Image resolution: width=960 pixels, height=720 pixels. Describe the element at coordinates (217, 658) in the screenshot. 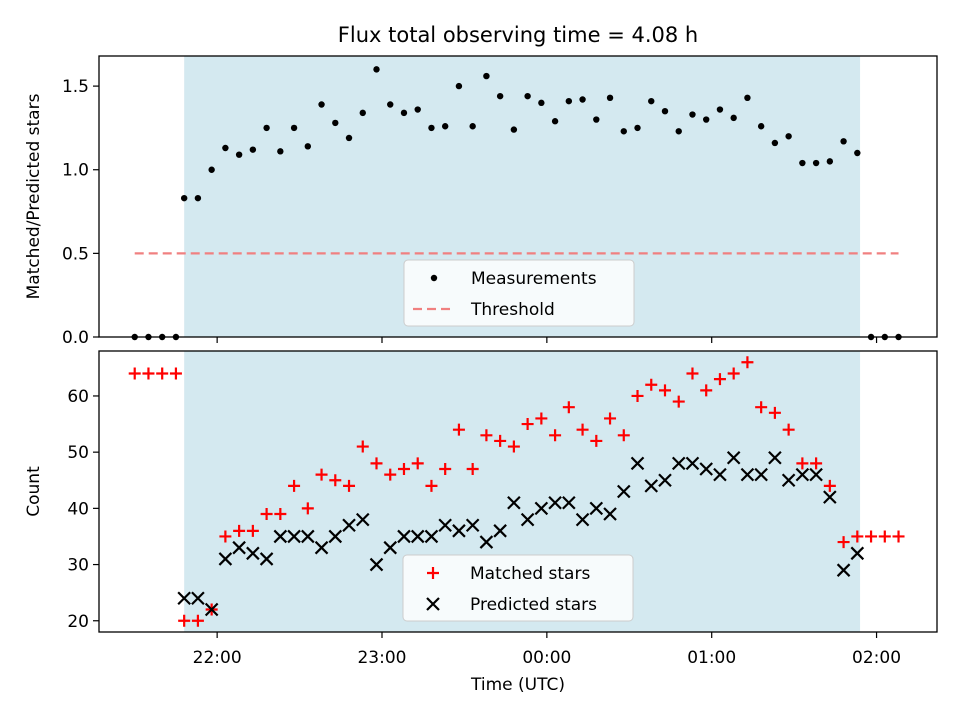

I see `xtick-label: 22:00` at that location.